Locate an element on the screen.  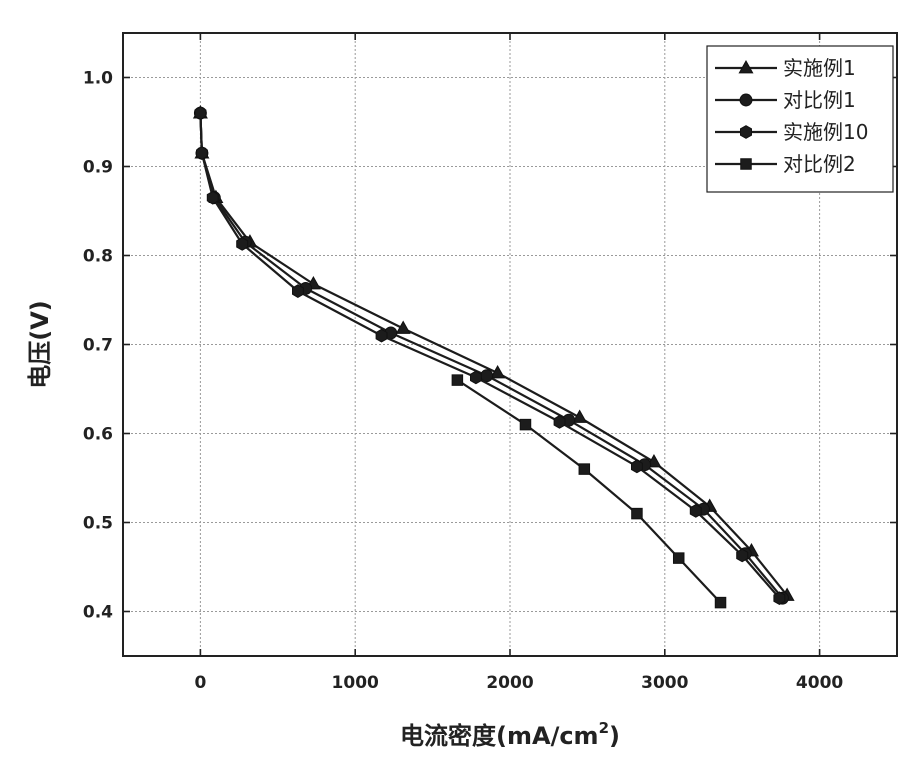
x-tick-label: 4000 is located at coordinates (819, 683).